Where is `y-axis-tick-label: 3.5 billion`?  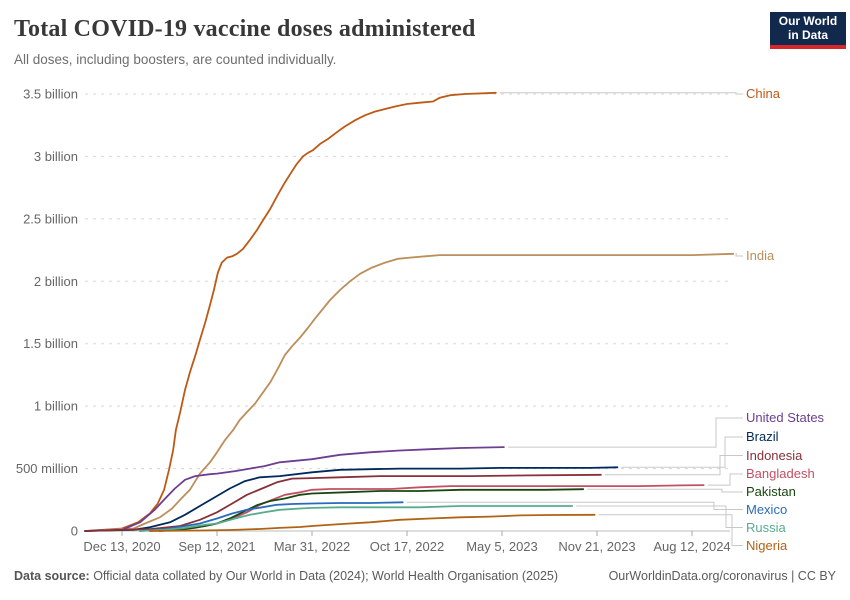 y-axis-tick-label: 3.5 billion is located at coordinates (50, 94).